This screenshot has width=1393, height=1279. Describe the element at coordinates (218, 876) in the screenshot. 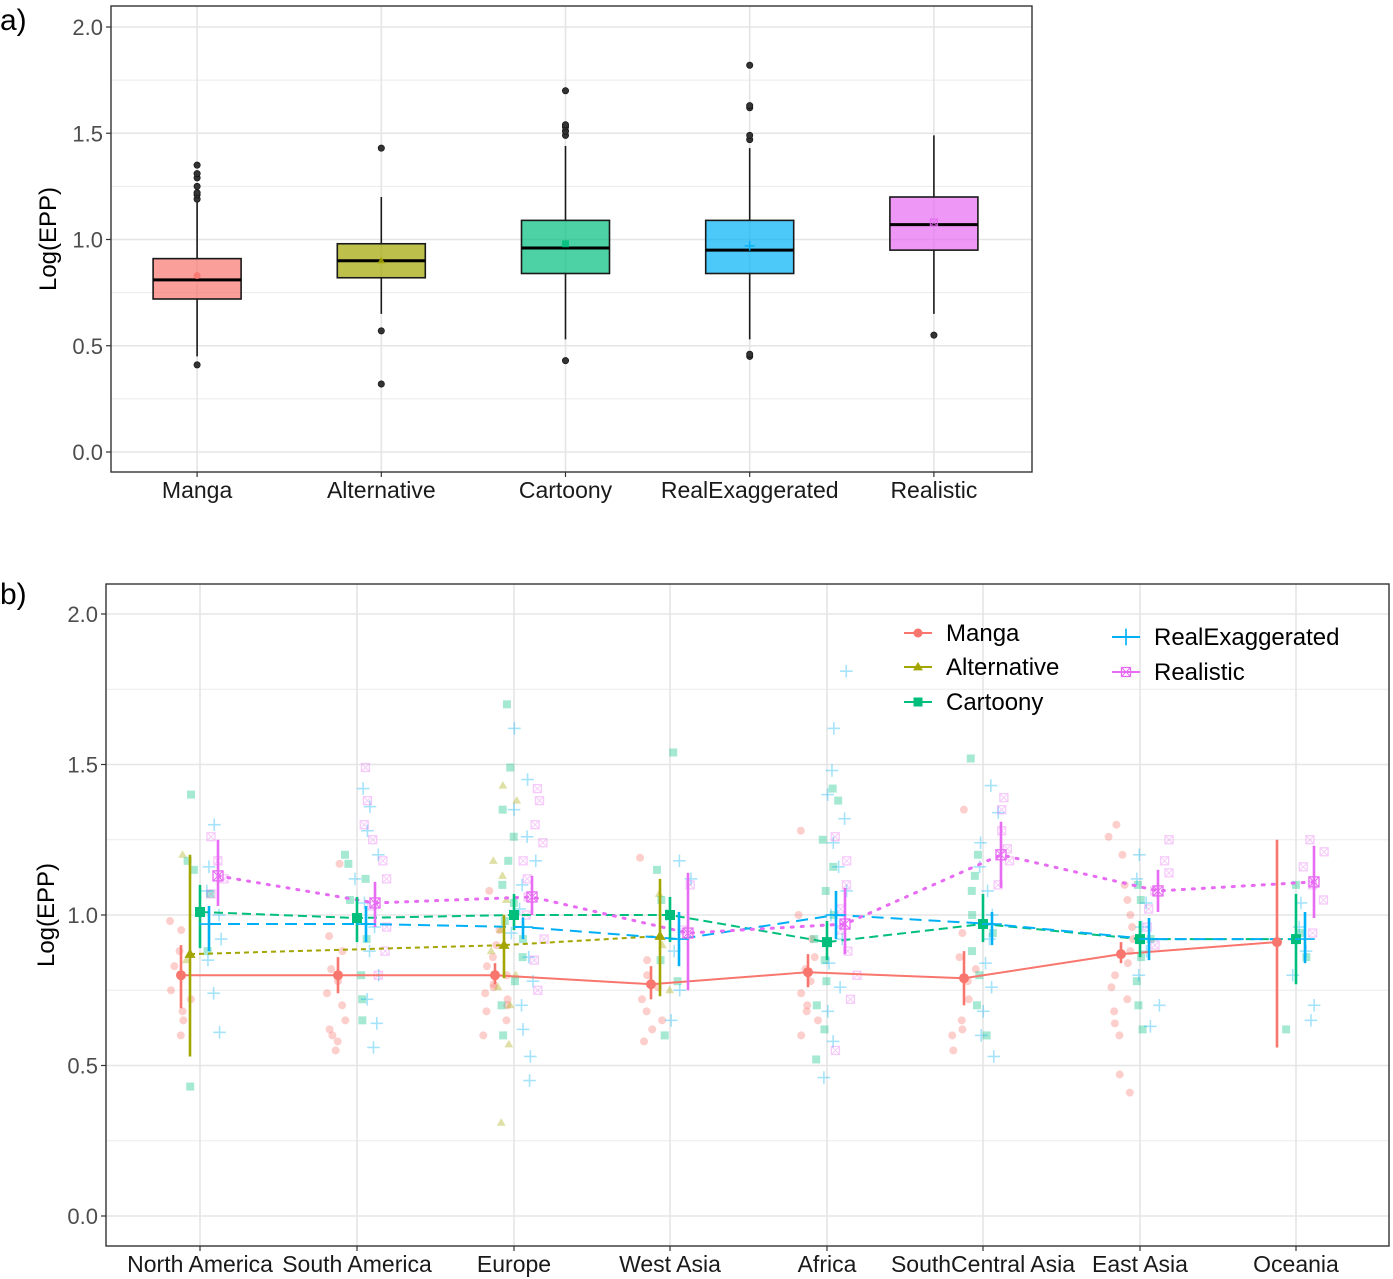

I see `mean-point-realistic-d2` at that location.